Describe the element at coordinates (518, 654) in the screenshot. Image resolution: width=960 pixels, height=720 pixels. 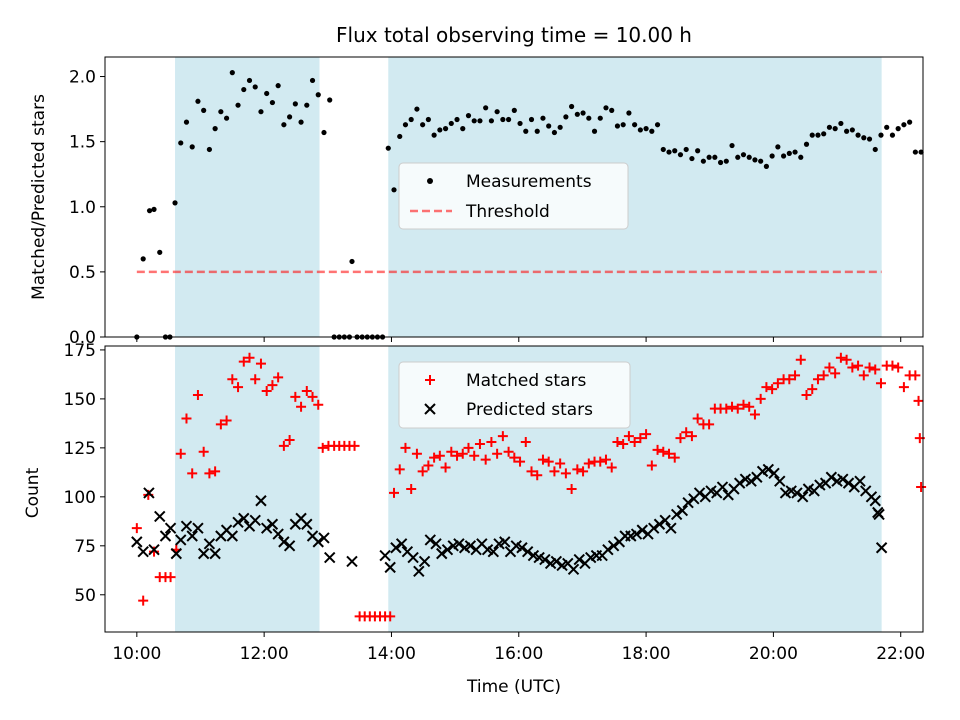
I see `x-tick-label: 16:00` at that location.